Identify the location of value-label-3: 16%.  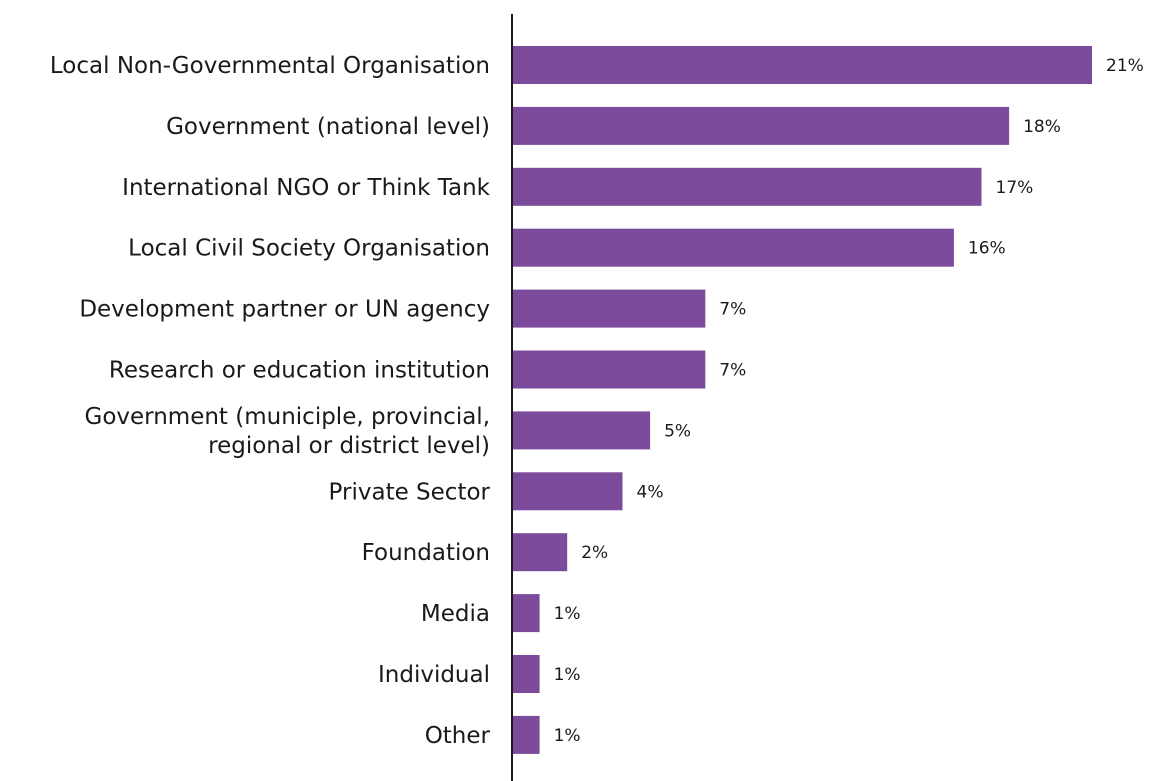
(987, 249).